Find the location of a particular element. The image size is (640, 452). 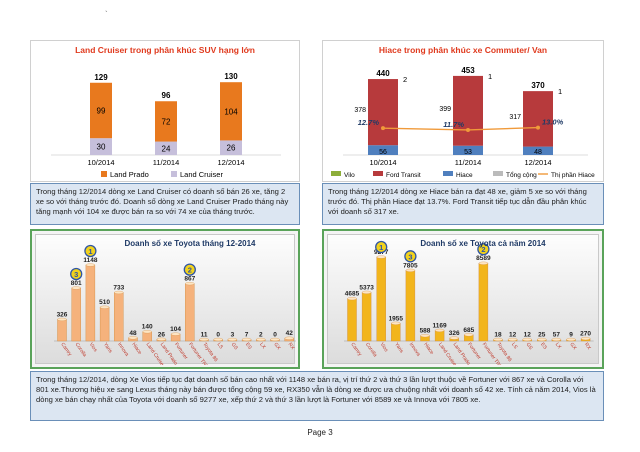

x-tick-label: GS is located at coordinates (529, 347).